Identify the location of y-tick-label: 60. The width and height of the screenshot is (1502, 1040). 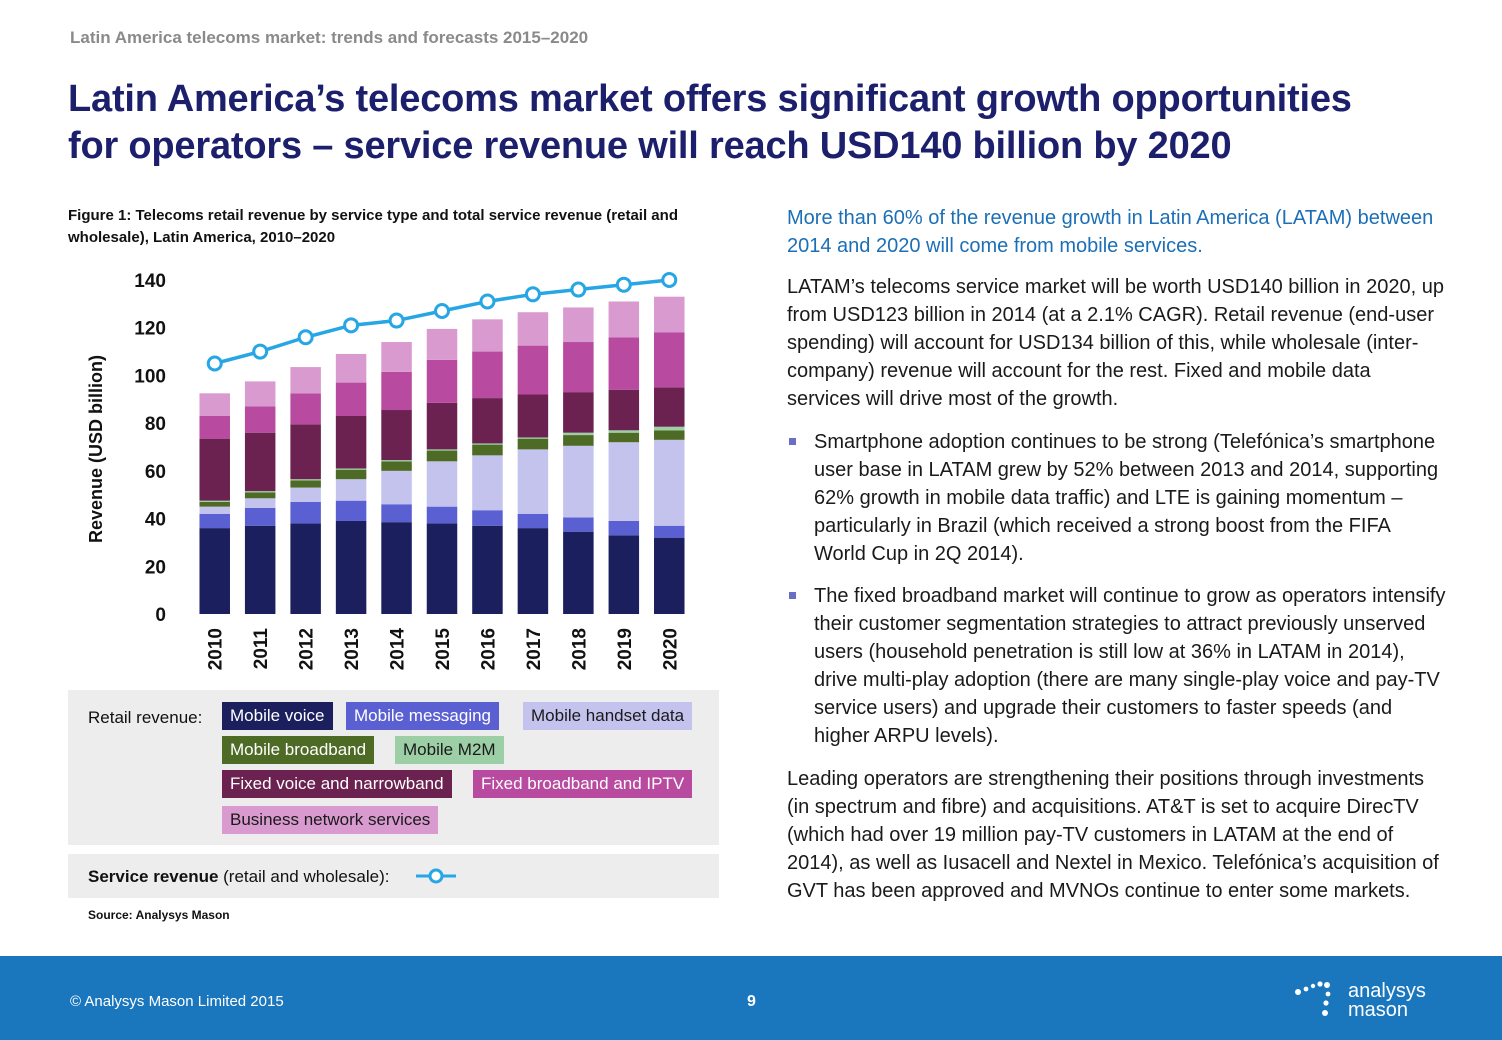
(155, 472).